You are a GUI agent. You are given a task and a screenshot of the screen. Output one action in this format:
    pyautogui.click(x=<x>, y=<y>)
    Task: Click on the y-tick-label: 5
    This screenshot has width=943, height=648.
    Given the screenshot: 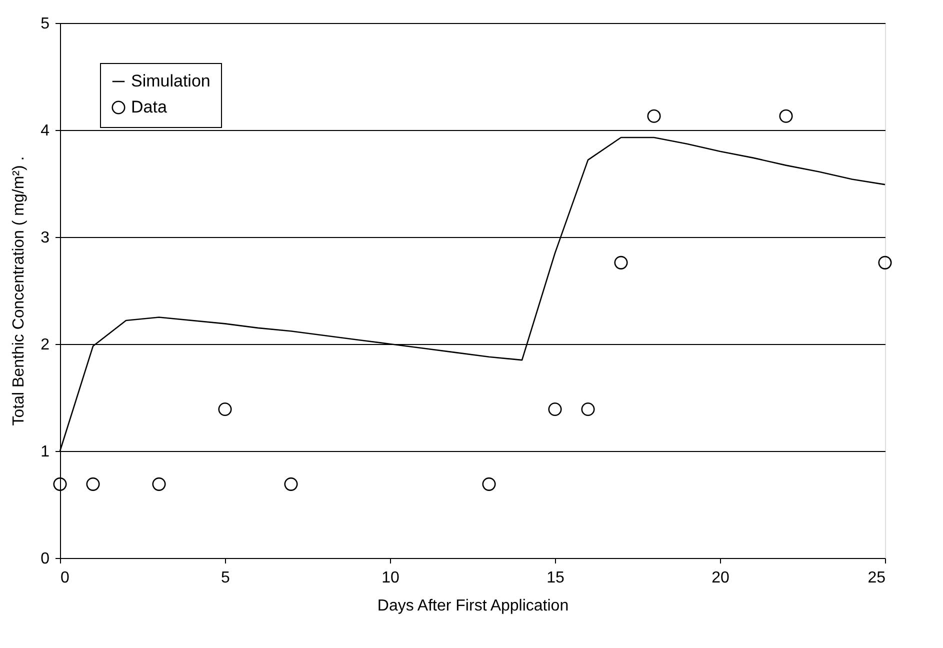 What is the action you would take?
    pyautogui.click(x=45, y=24)
    